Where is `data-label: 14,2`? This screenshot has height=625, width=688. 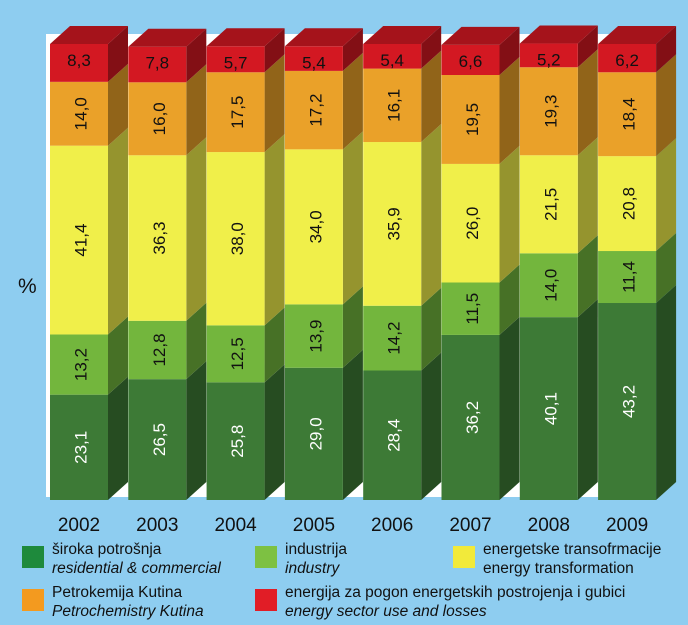 data-label: 14,2 is located at coordinates (394, 338).